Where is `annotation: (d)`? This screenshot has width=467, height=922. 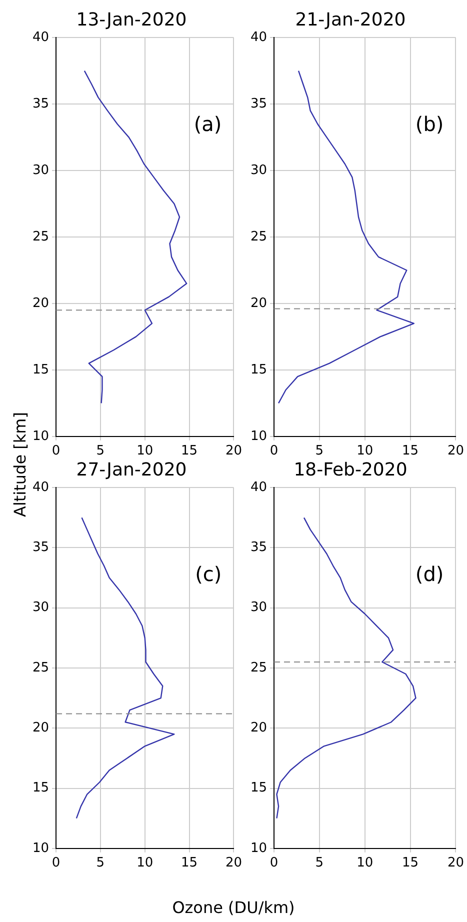 annotation: (d) is located at coordinates (429, 574).